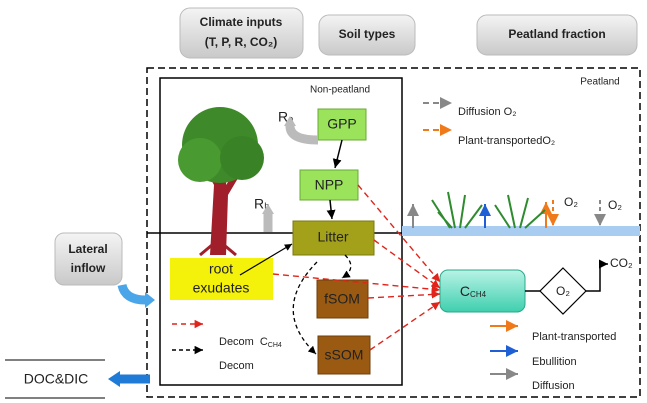  Describe the element at coordinates (221, 288) in the screenshot. I see `root-exudates: exudates` at that location.